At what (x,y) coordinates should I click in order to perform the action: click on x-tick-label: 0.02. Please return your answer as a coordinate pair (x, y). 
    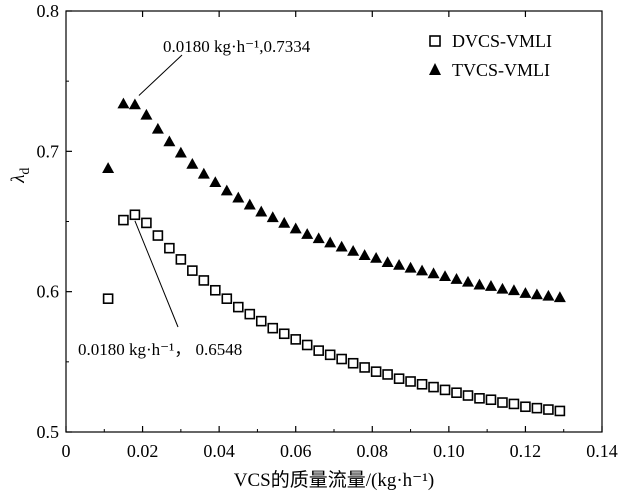
    Looking at the image, I should click on (143, 451).